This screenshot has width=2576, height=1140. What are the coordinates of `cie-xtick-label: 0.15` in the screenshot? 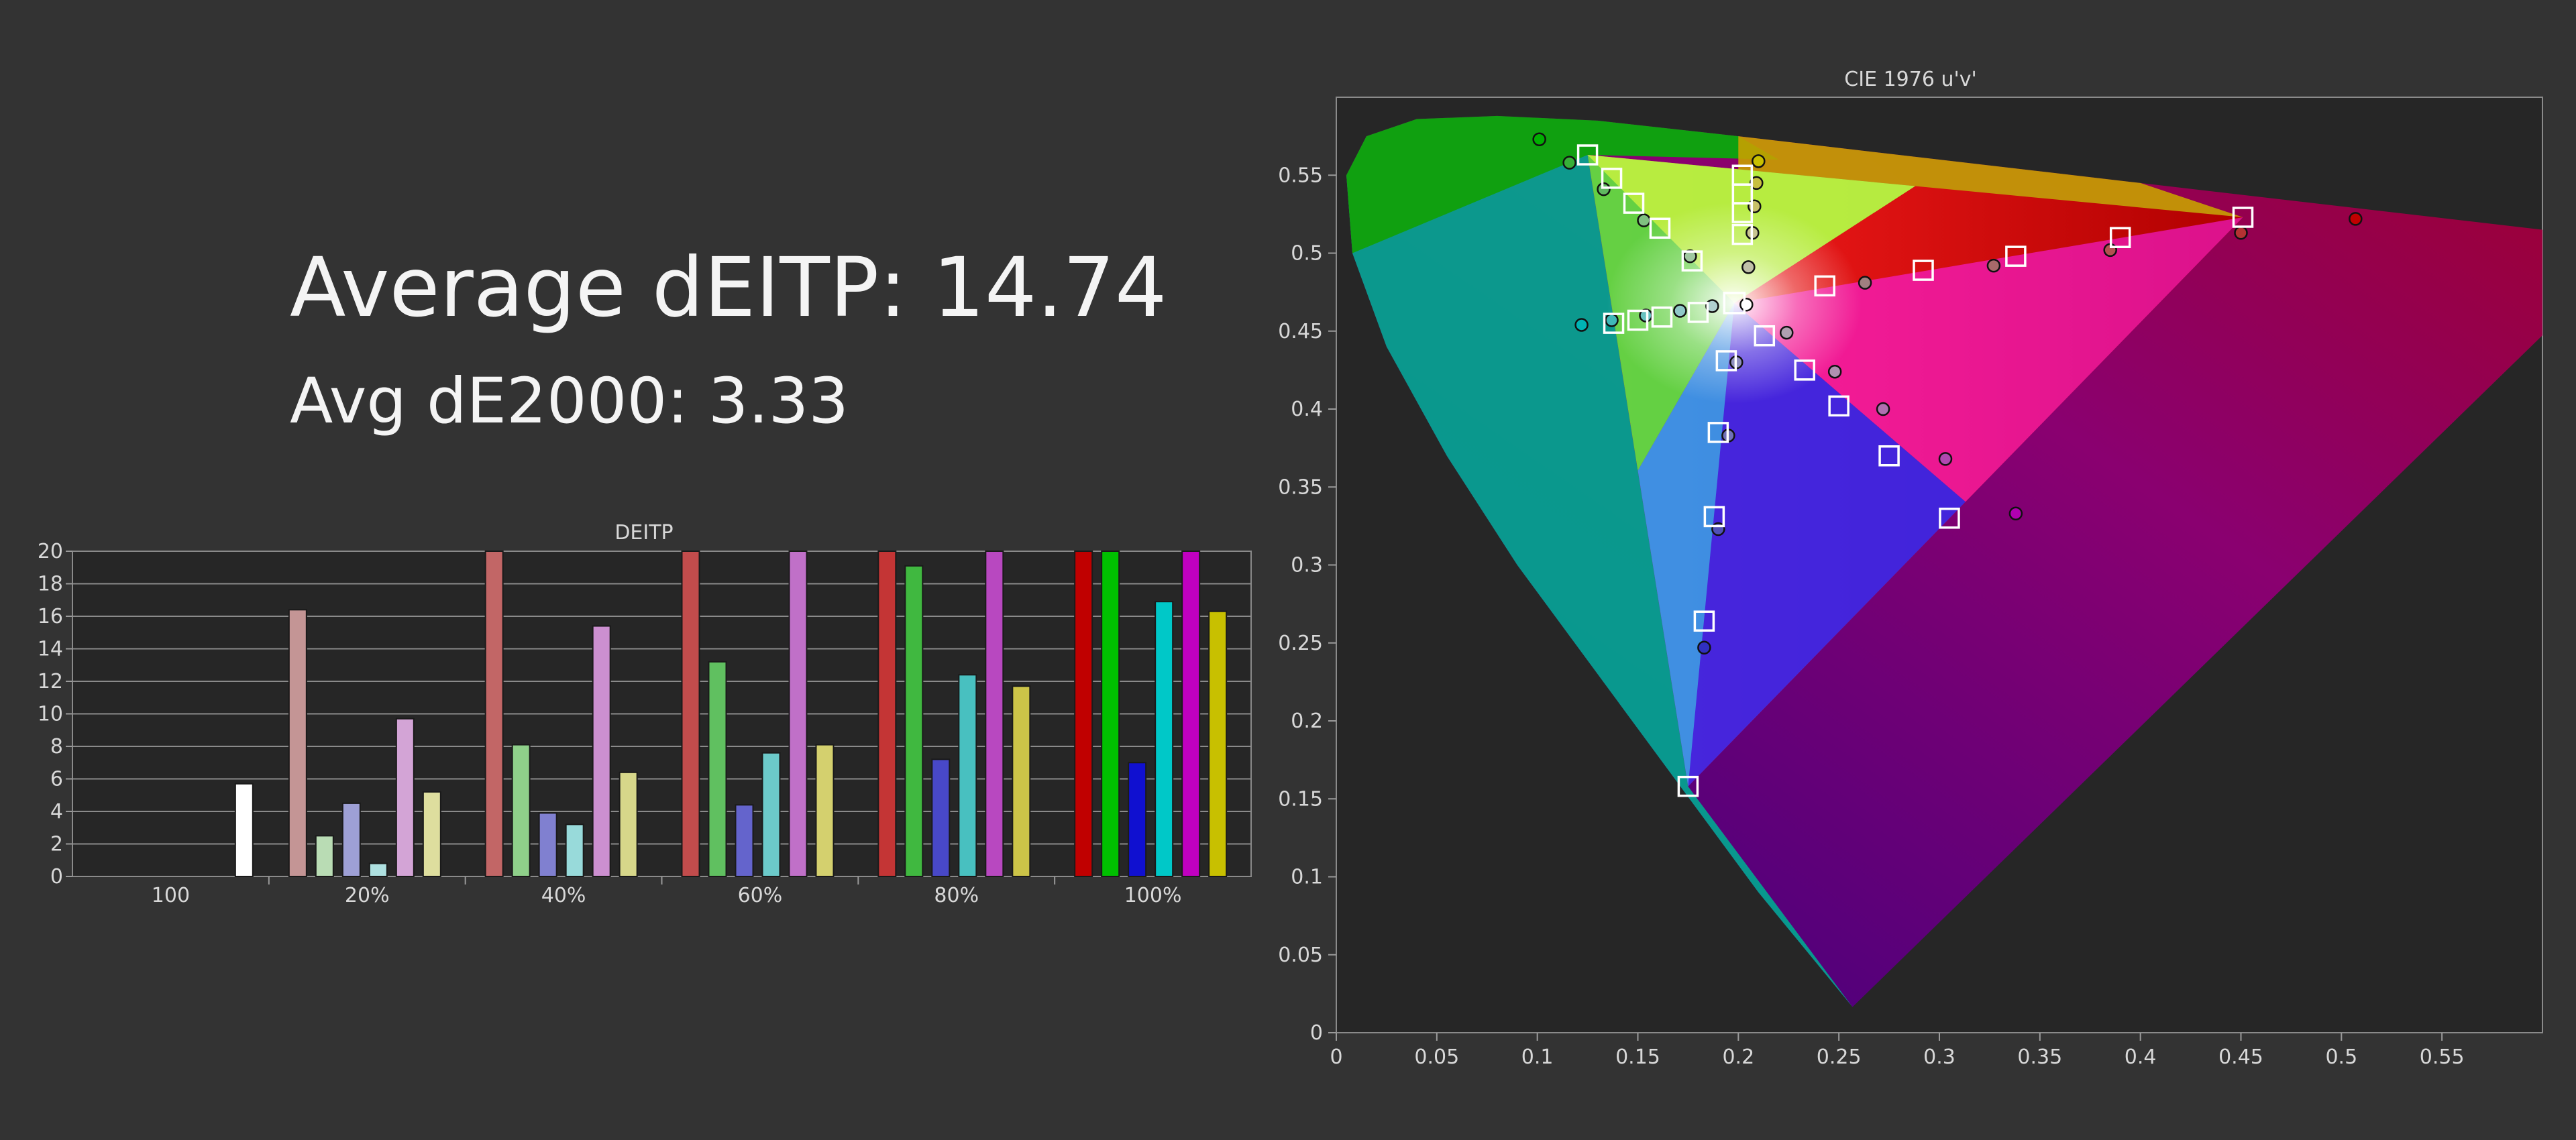 It's located at (1637, 1057).